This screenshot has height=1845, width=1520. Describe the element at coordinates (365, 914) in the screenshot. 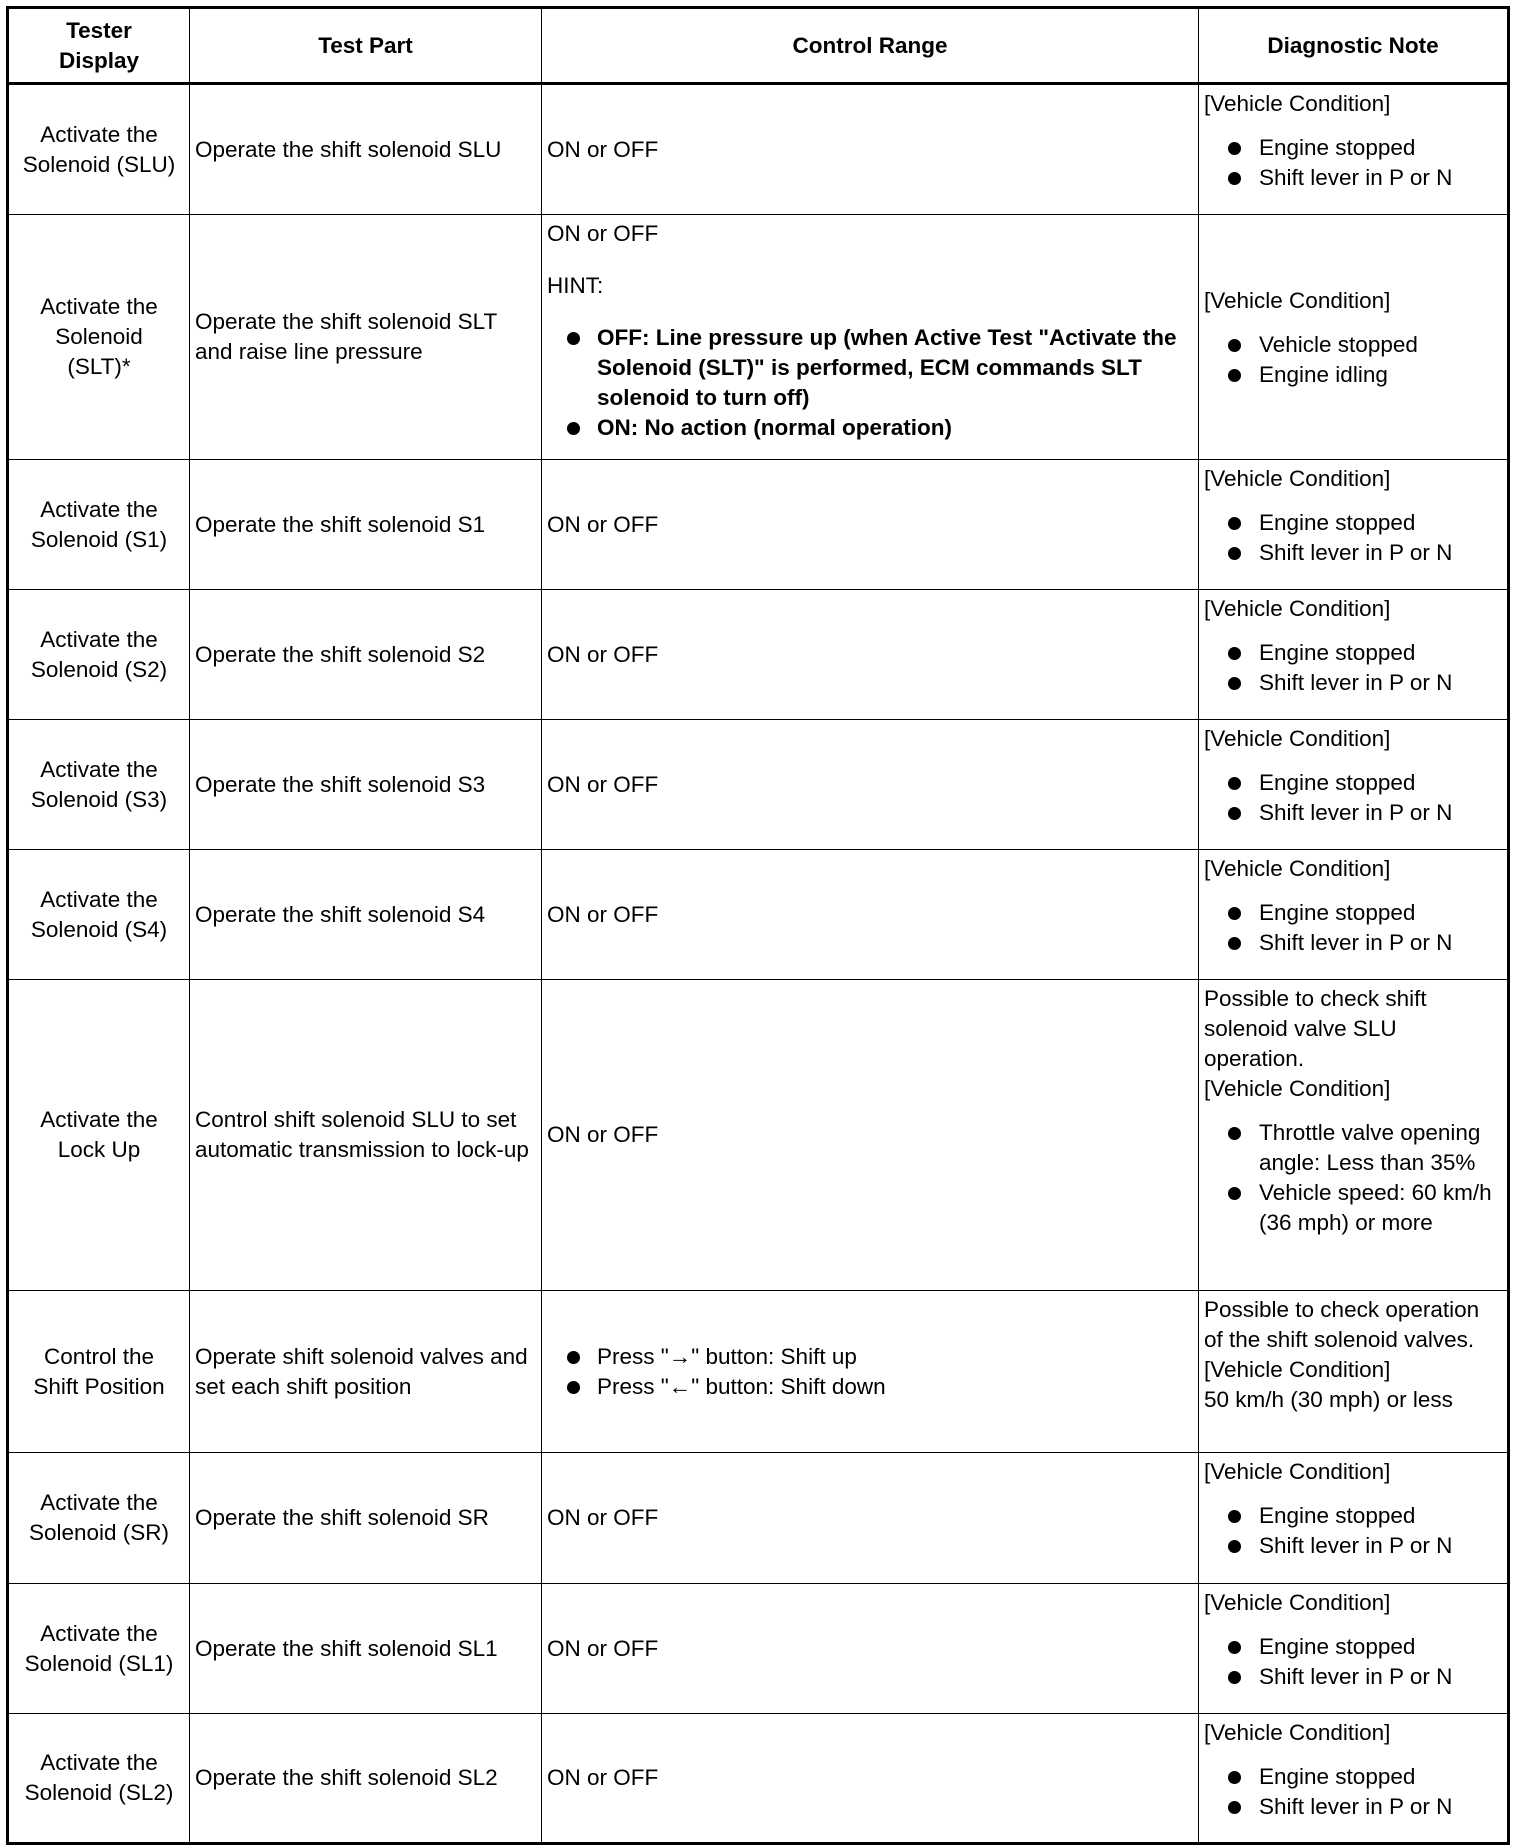

I see `test-part-cell: Operate the shift solenoid S4` at that location.